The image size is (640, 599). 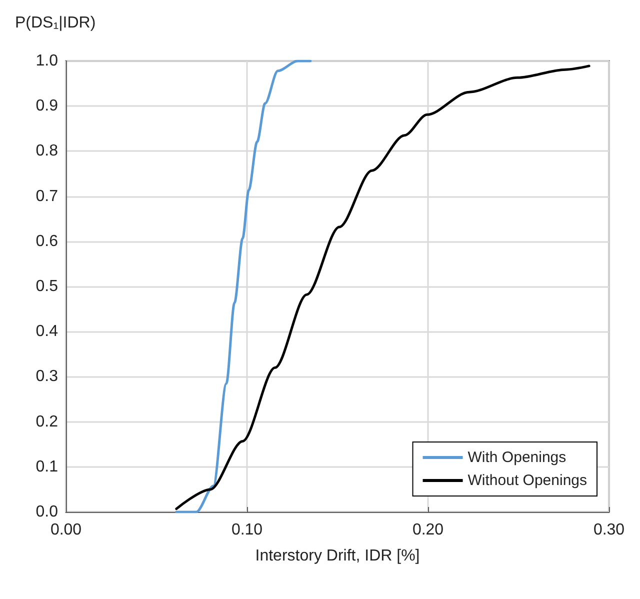 I want to click on y-tick-label: 0.0, so click(x=47, y=512).